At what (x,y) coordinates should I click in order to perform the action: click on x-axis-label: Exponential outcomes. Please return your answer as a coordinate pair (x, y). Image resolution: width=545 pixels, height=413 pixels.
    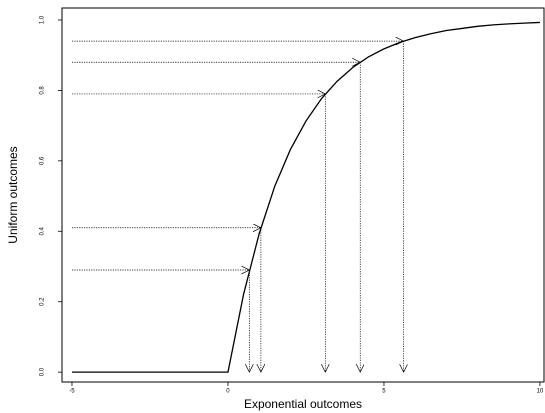
    Looking at the image, I should click on (303, 404).